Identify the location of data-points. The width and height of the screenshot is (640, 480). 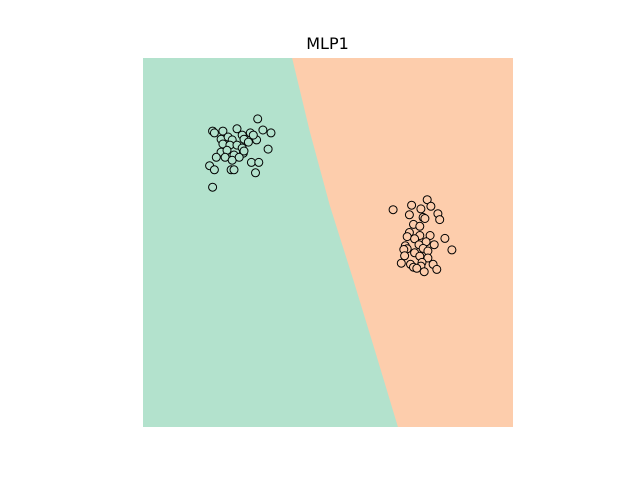
(331, 195).